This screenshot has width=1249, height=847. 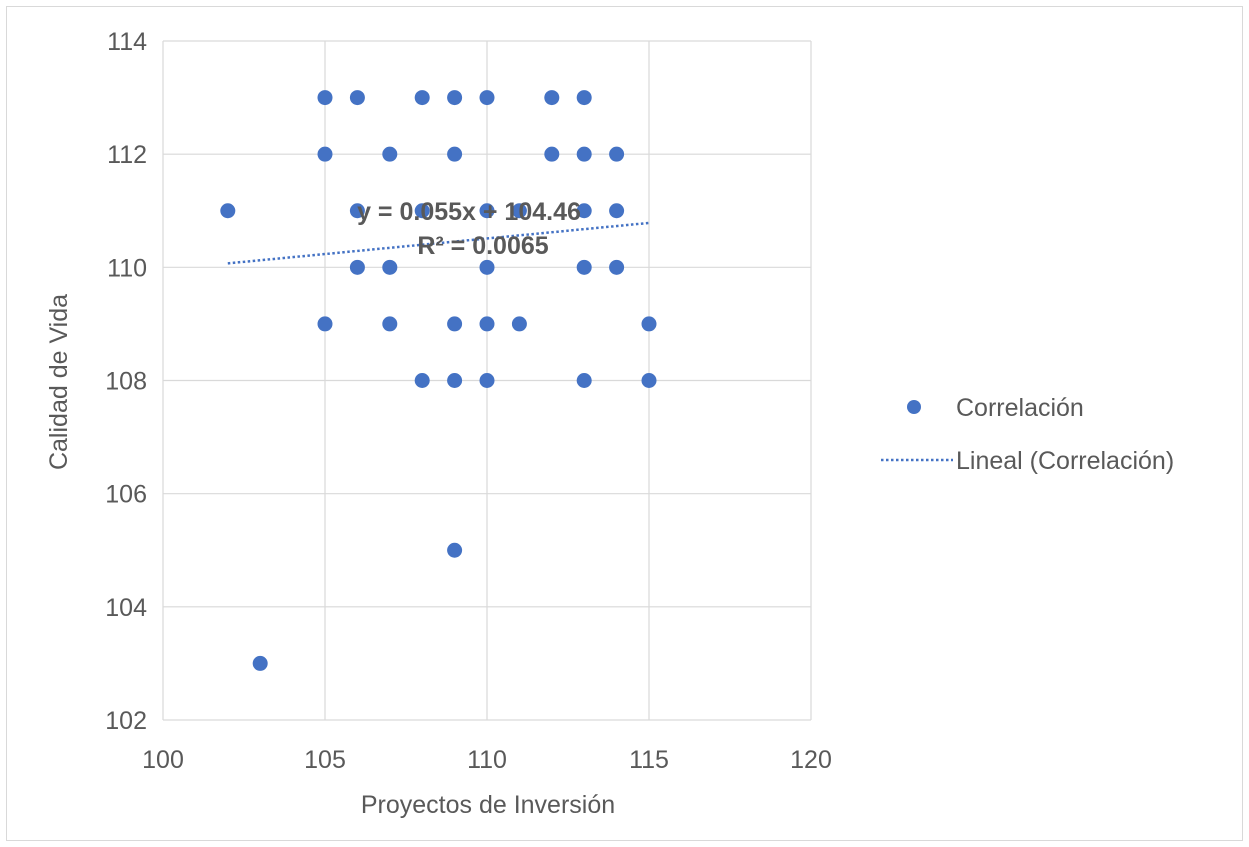 I want to click on trendline-r-squared: R² = 0.0065, so click(x=482, y=246).